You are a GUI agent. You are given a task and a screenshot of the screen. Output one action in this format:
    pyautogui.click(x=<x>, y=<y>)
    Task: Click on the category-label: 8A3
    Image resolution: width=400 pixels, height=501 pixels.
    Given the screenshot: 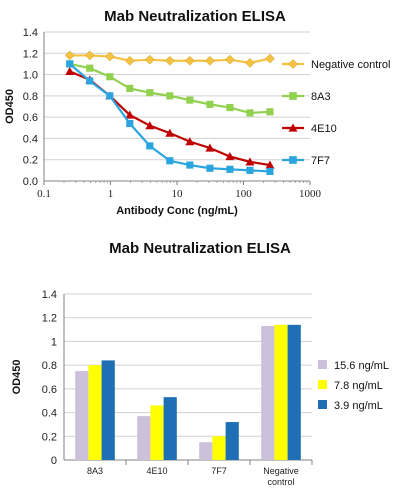 What is the action you would take?
    pyautogui.click(x=95, y=471)
    